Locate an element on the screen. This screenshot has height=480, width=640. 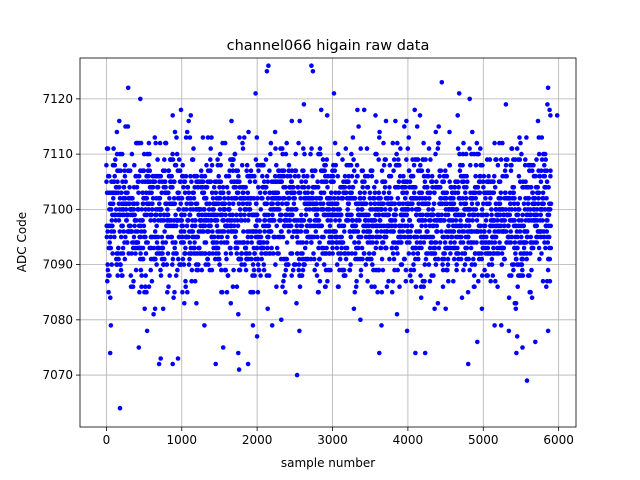
x-axis-label: sample number is located at coordinates (328, 463).